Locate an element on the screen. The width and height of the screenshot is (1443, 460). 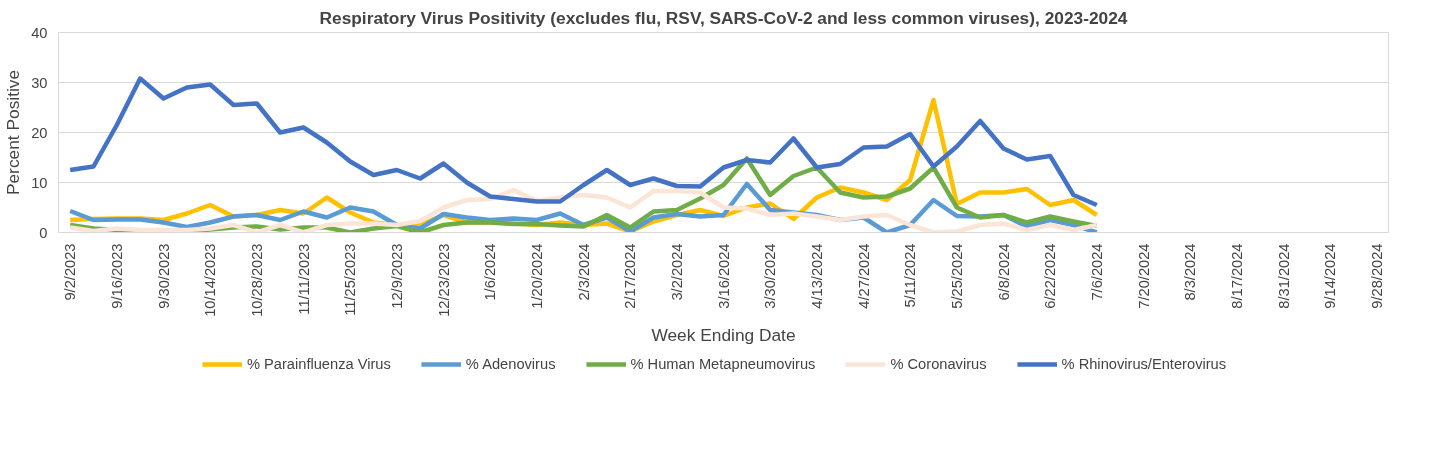
legend-label: % Human Metapneumovirus is located at coordinates (723, 364).